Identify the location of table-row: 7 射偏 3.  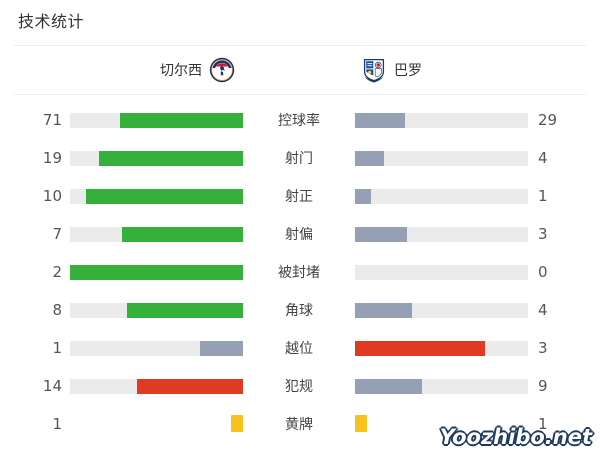
(300, 234).